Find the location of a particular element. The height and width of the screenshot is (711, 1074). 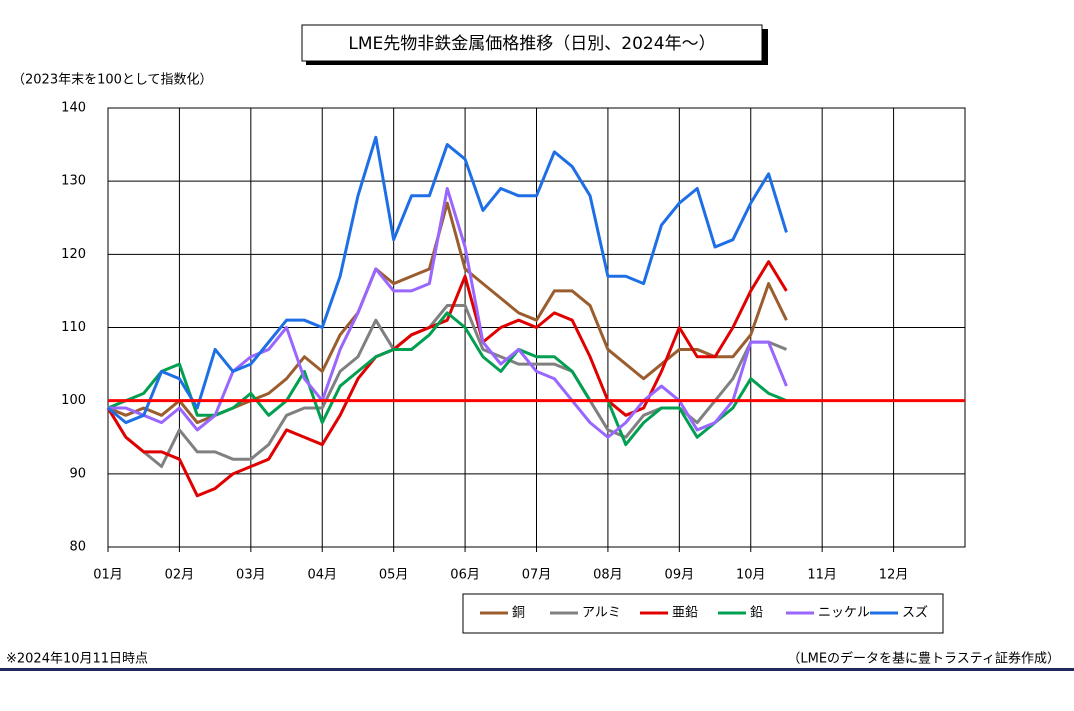

x-tick-label: 11月 is located at coordinates (822, 575).